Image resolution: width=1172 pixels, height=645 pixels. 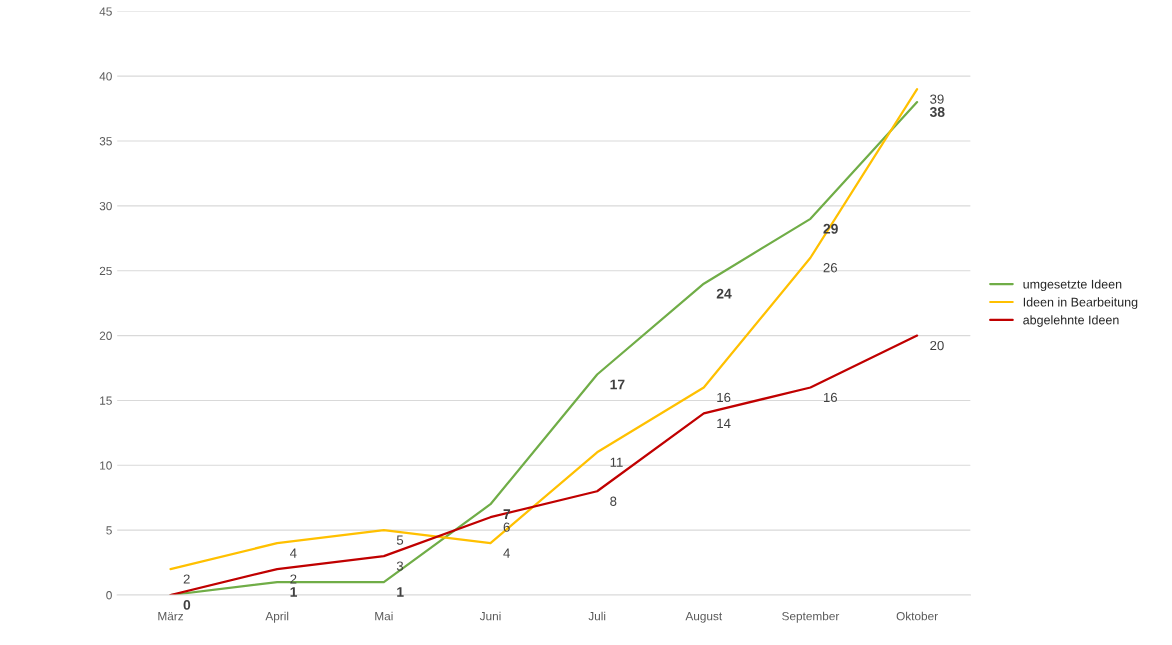 I want to click on x-tick-label: Juni, so click(x=490, y=616).